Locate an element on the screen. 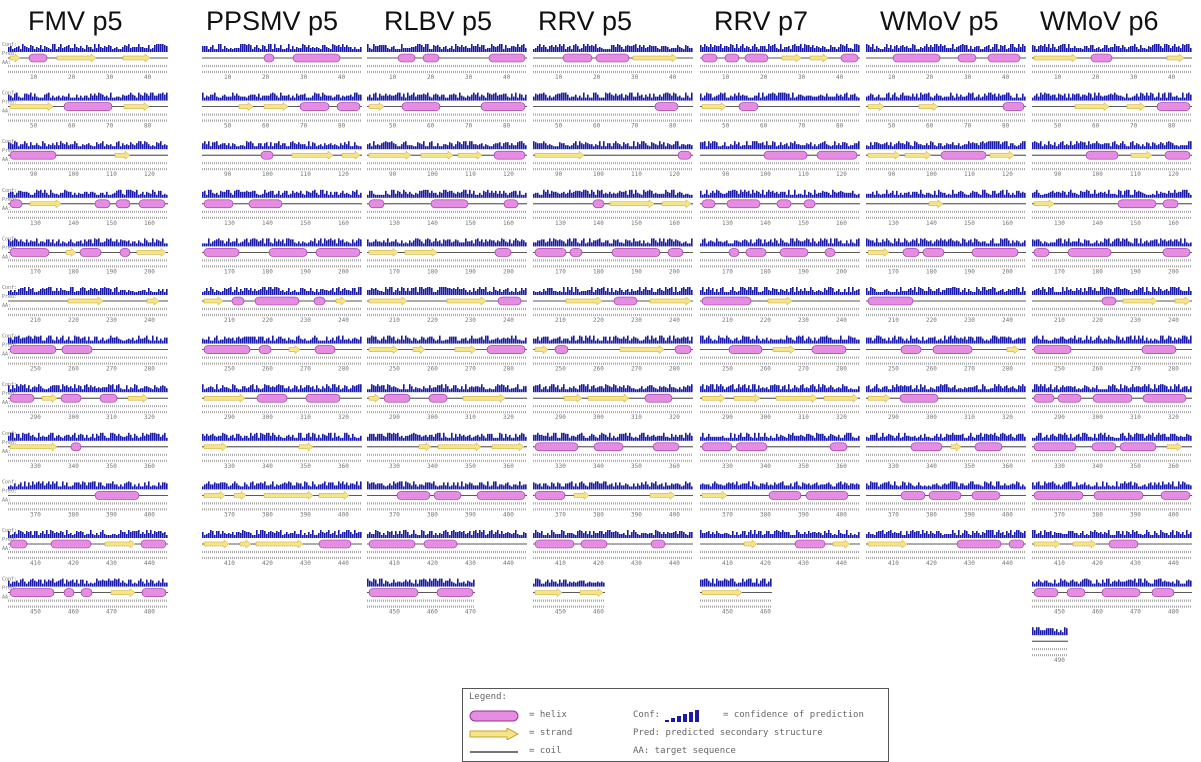 This screenshot has height=762, width=1201. position-tick: 70 is located at coordinates (635, 126).